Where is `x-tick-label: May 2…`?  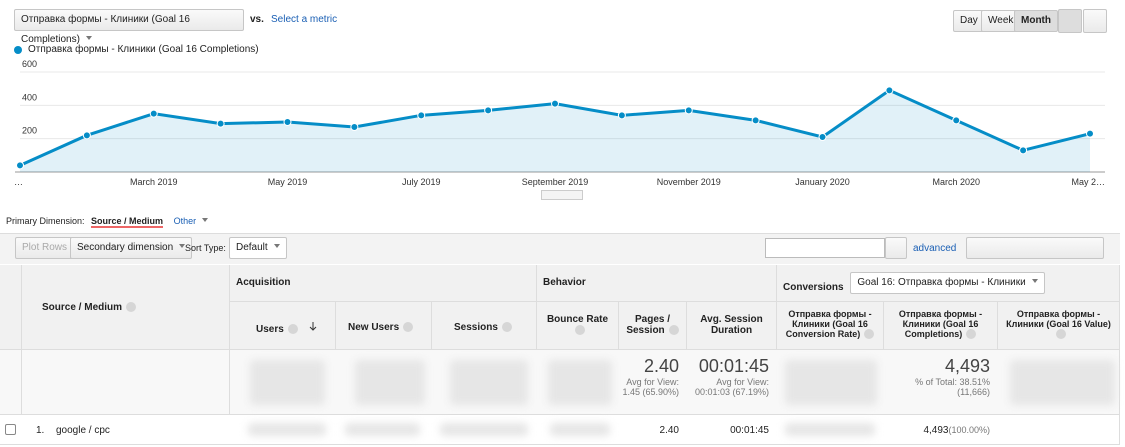
x-tick-label: May 2… is located at coordinates (1088, 182).